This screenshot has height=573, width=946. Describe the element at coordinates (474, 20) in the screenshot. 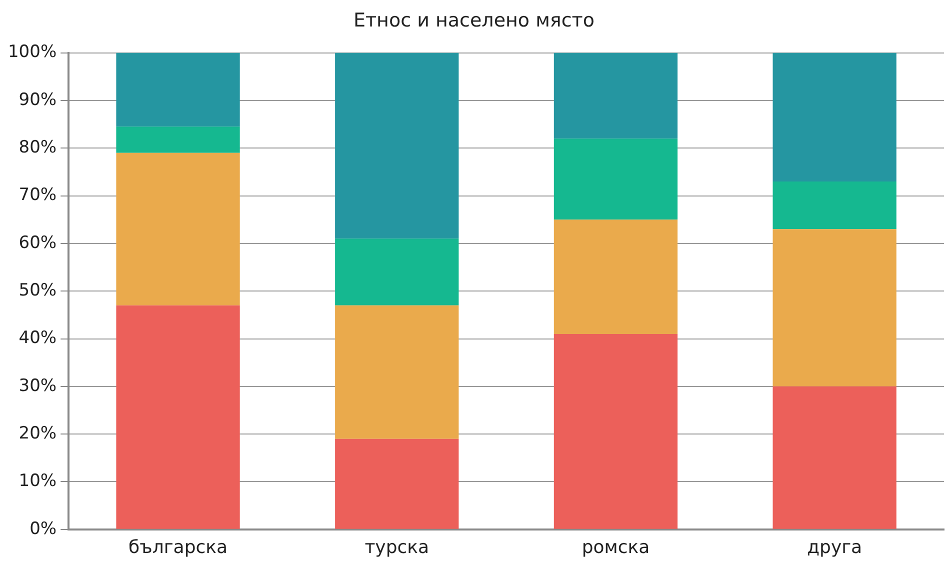

I see `chart-title: Етнос и населено място` at that location.